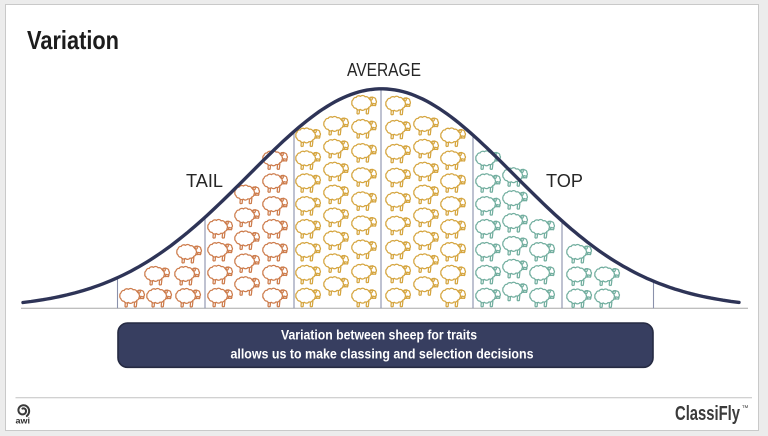 This screenshot has width=768, height=436. What do you see at coordinates (707, 413) in the screenshot?
I see `svg-text: ClassiFly` at bounding box center [707, 413].